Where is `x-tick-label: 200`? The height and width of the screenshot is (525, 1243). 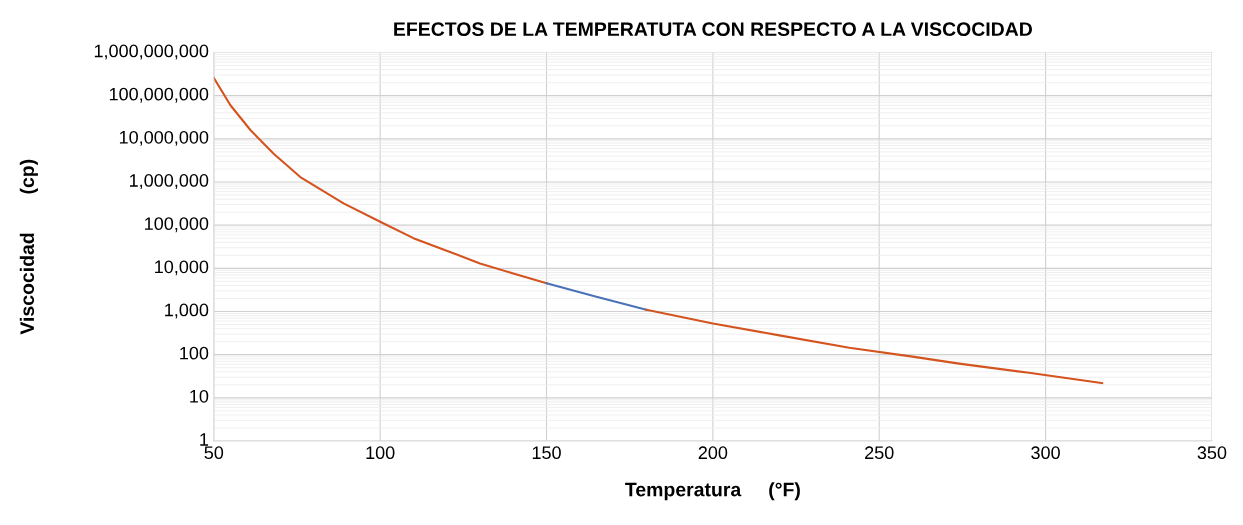 x-tick-label: 200 is located at coordinates (713, 453).